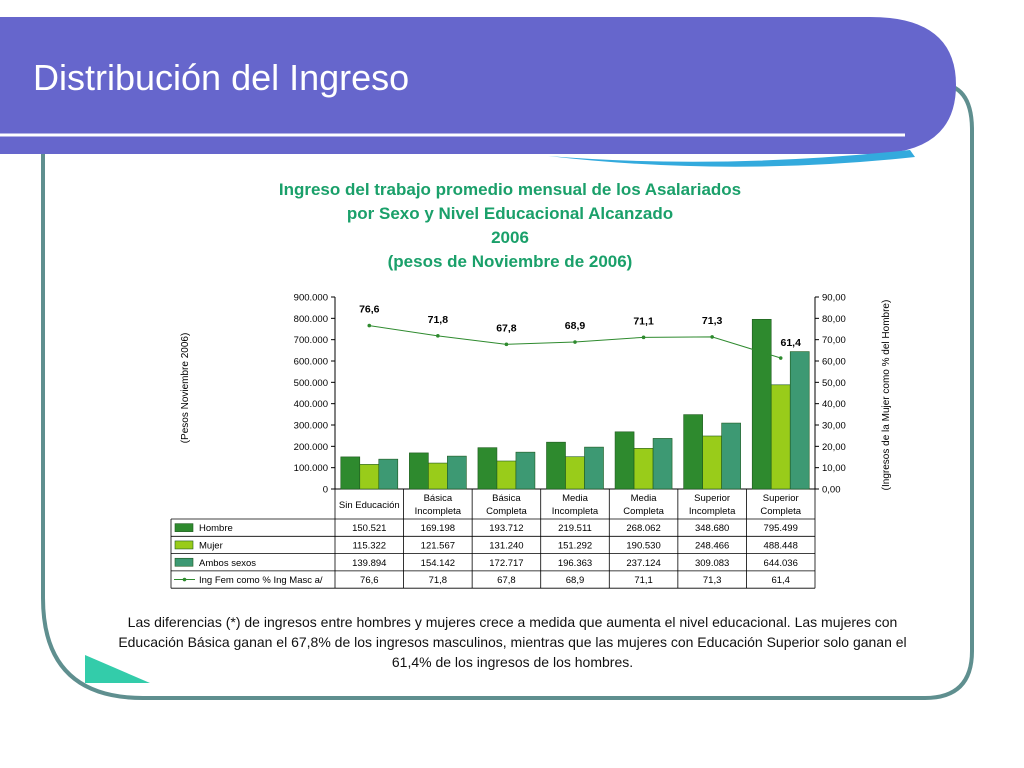 This screenshot has width=1024, height=768. What do you see at coordinates (643, 528) in the screenshot?
I see `table-cell: 268.062` at bounding box center [643, 528].